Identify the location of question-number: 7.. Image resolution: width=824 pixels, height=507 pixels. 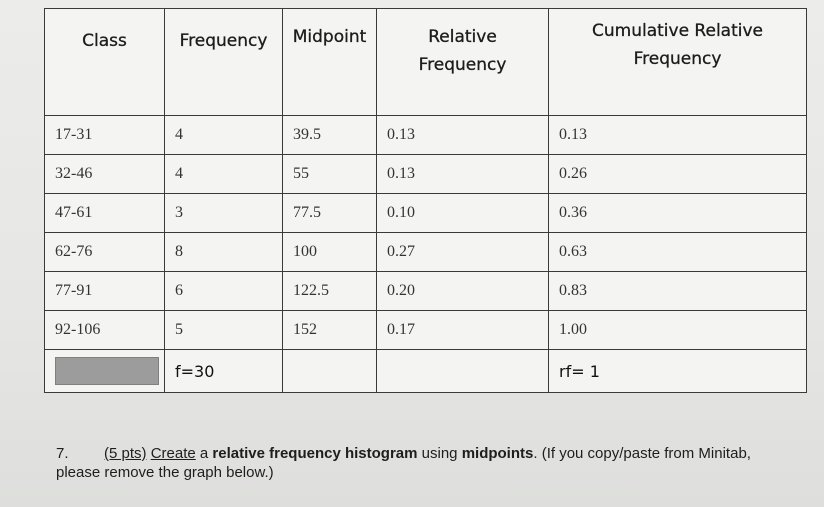
(62, 453).